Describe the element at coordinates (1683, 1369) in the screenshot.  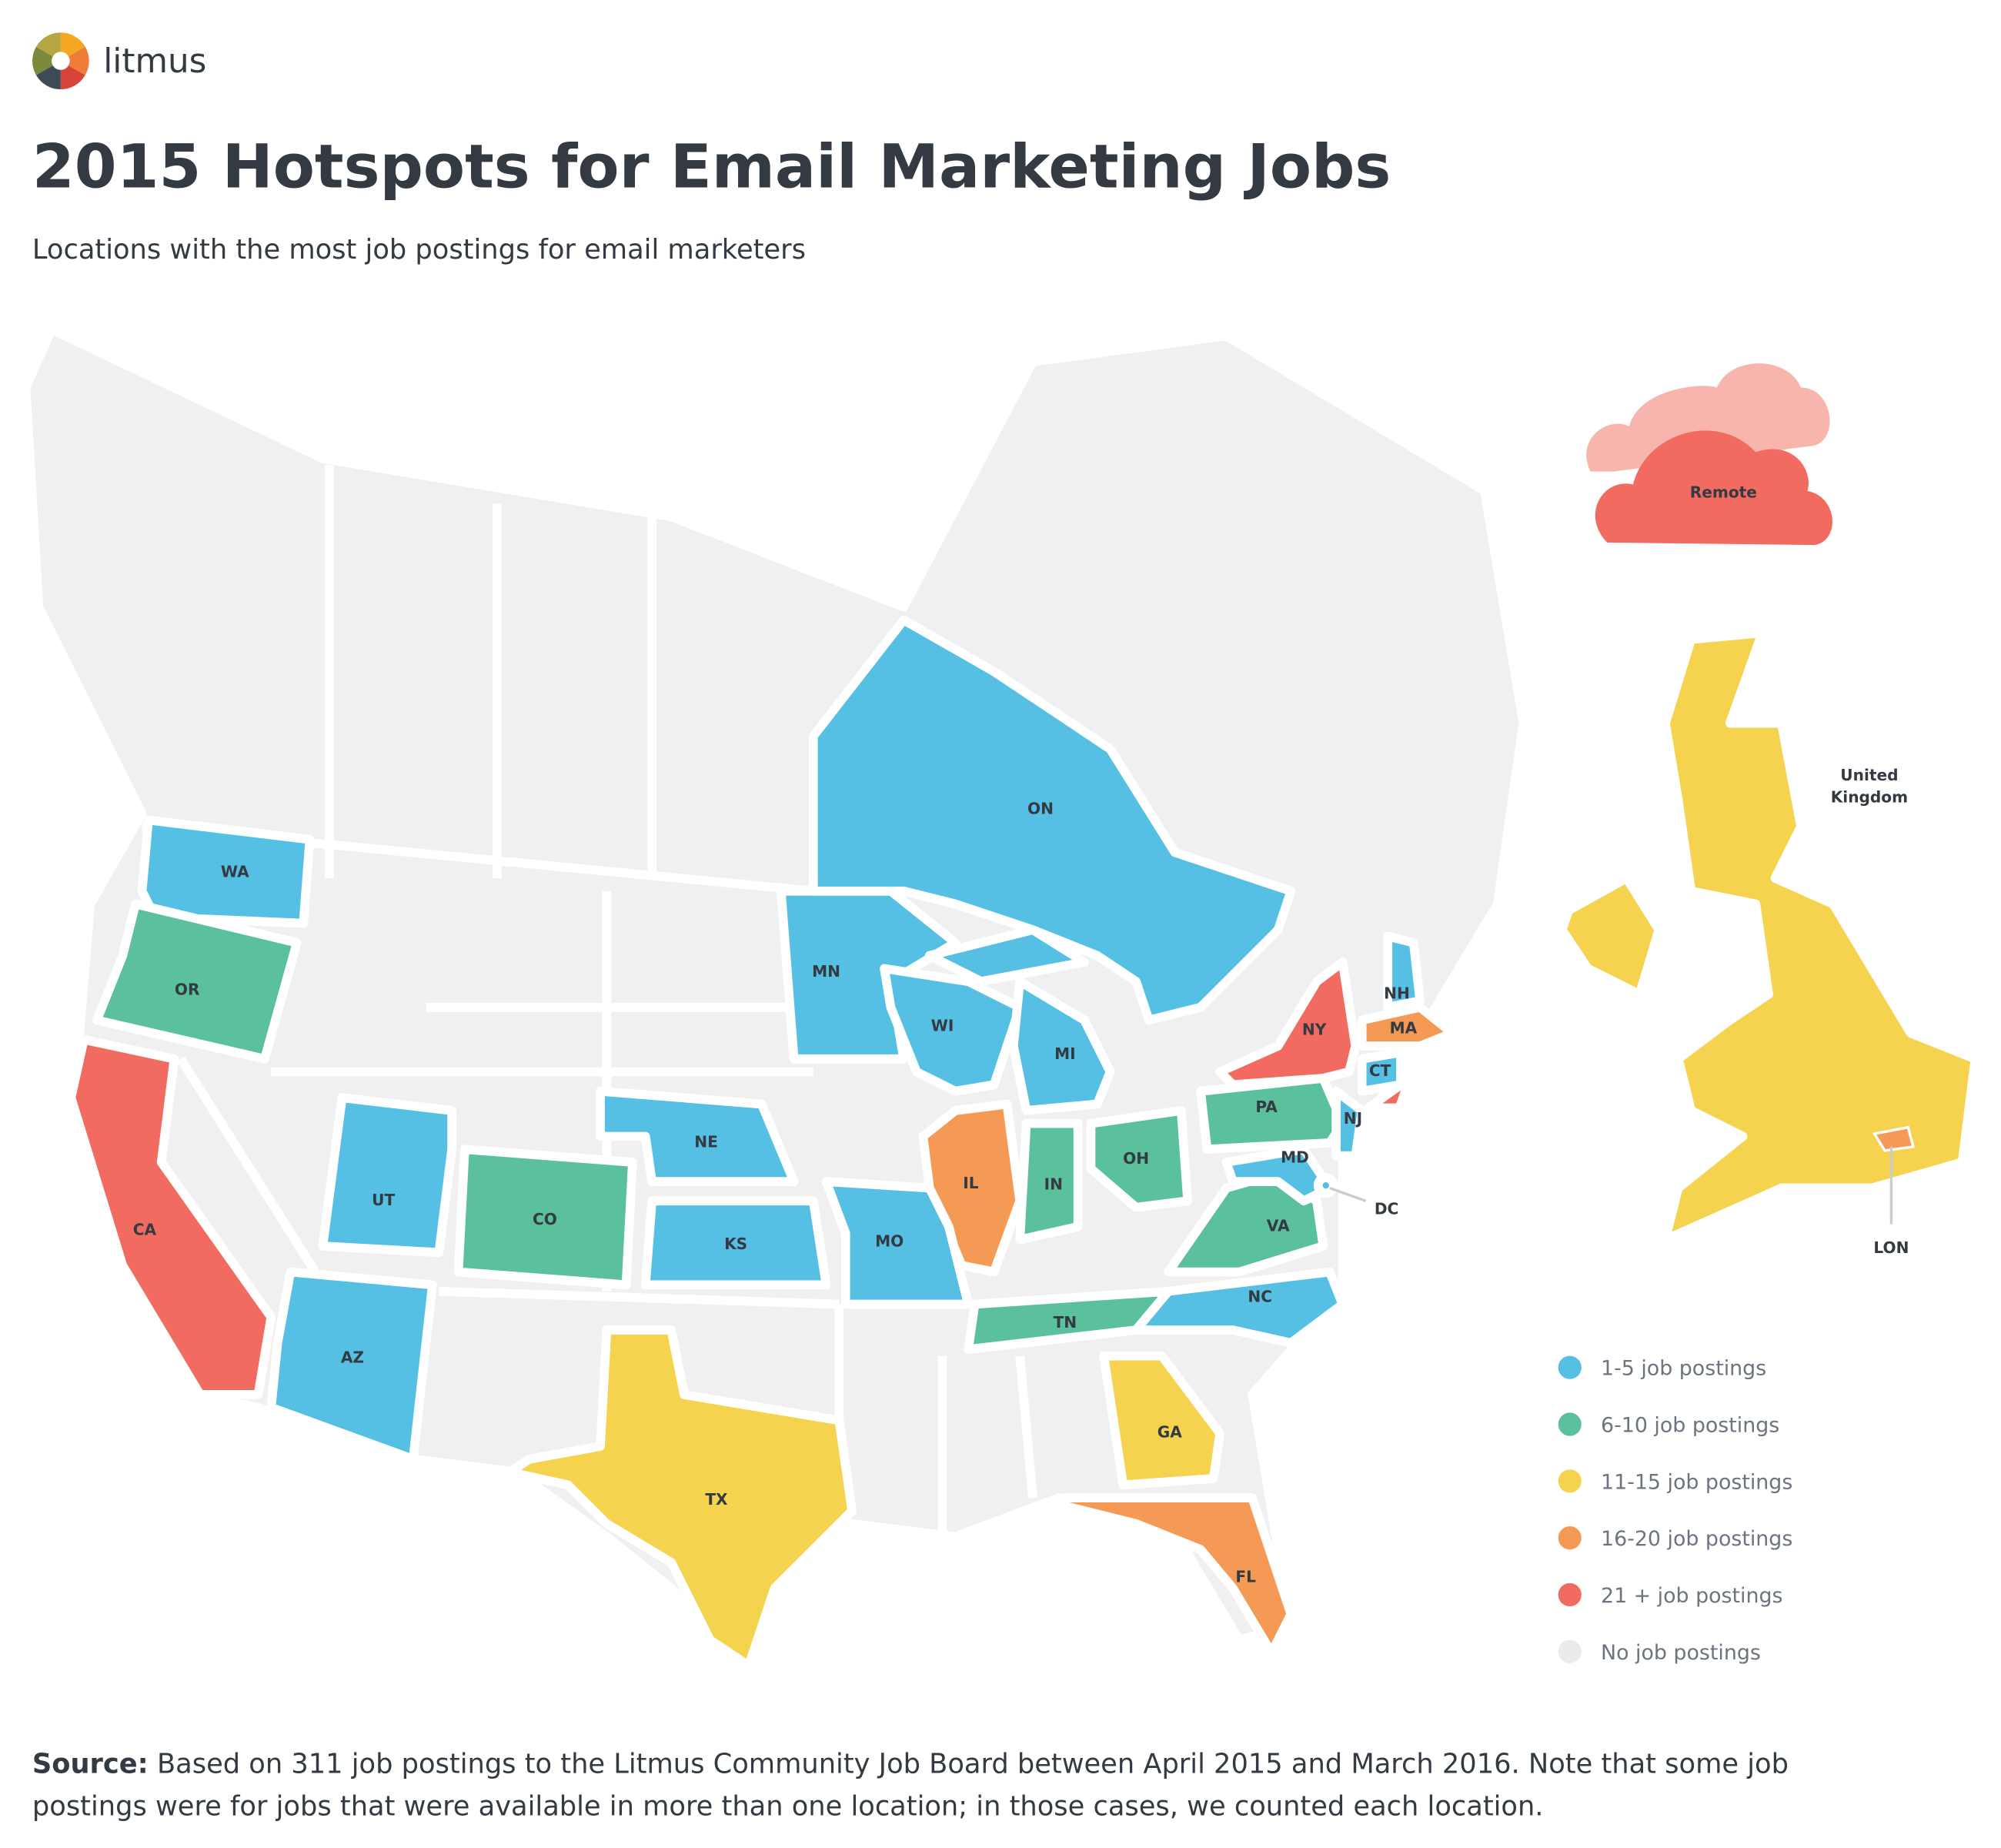
I see `legend-label: 1-5 job postings` at that location.